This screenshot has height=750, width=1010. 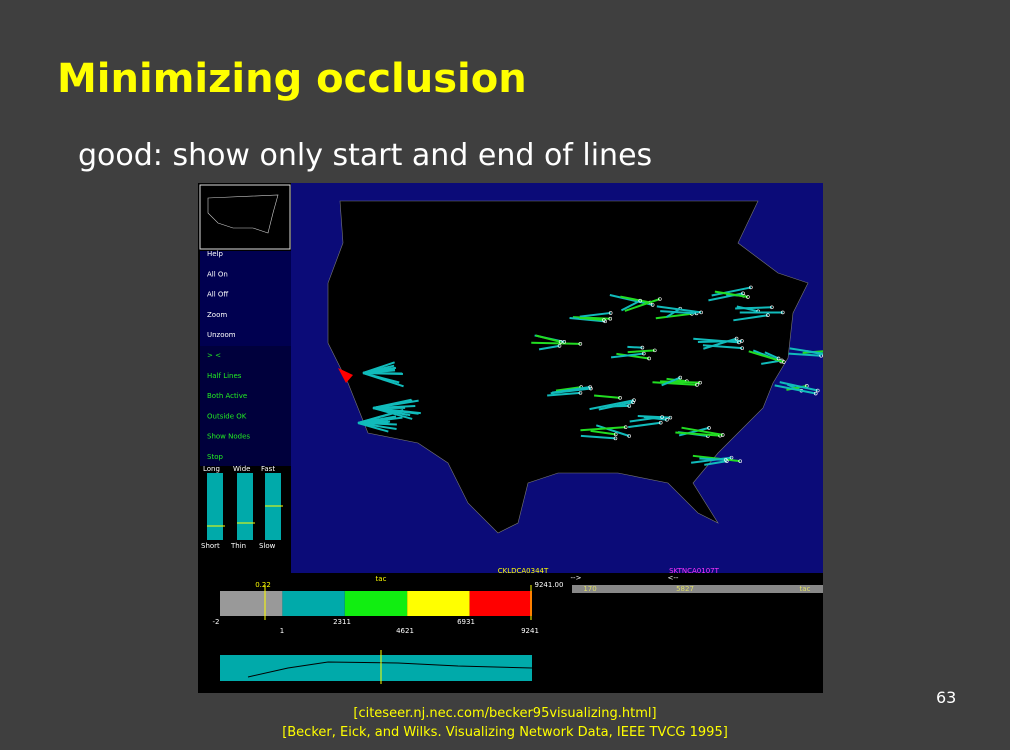 I want to click on overview-outline, so click(x=243, y=214).